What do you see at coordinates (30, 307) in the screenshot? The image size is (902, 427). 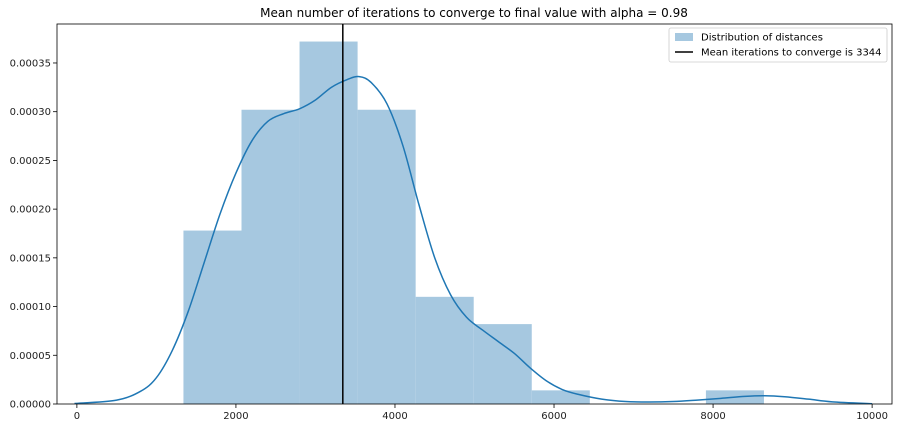 I see `y-tick-label-2: 0.00010` at bounding box center [30, 307].